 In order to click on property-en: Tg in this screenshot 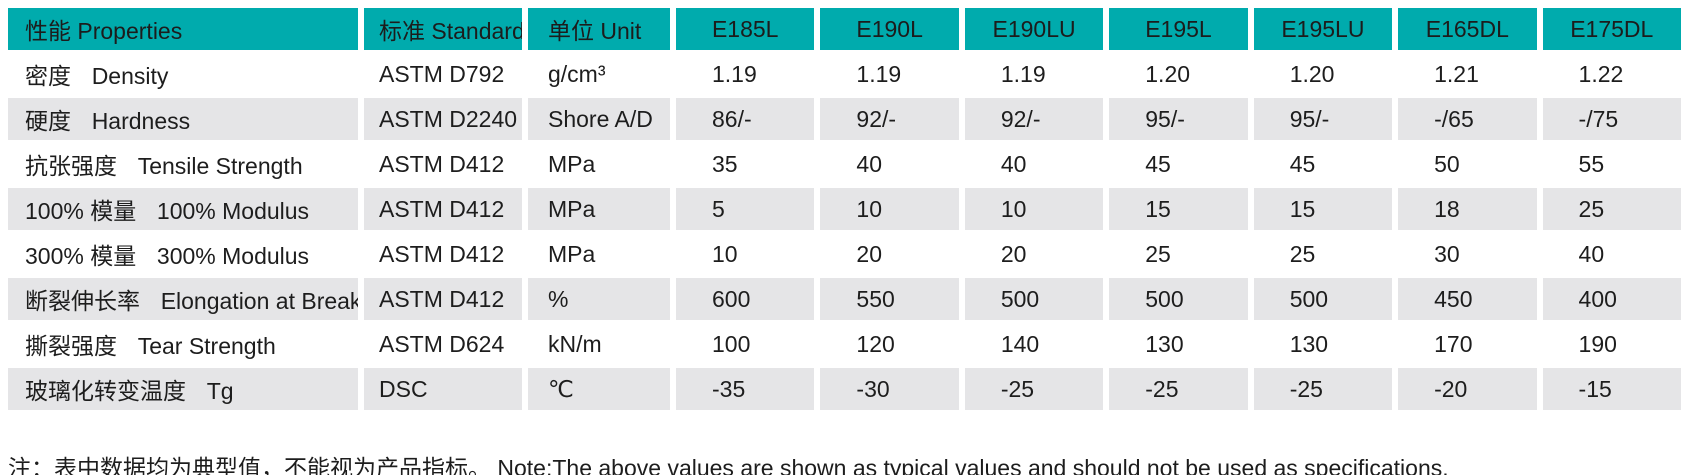, I will do `click(220, 391)`.